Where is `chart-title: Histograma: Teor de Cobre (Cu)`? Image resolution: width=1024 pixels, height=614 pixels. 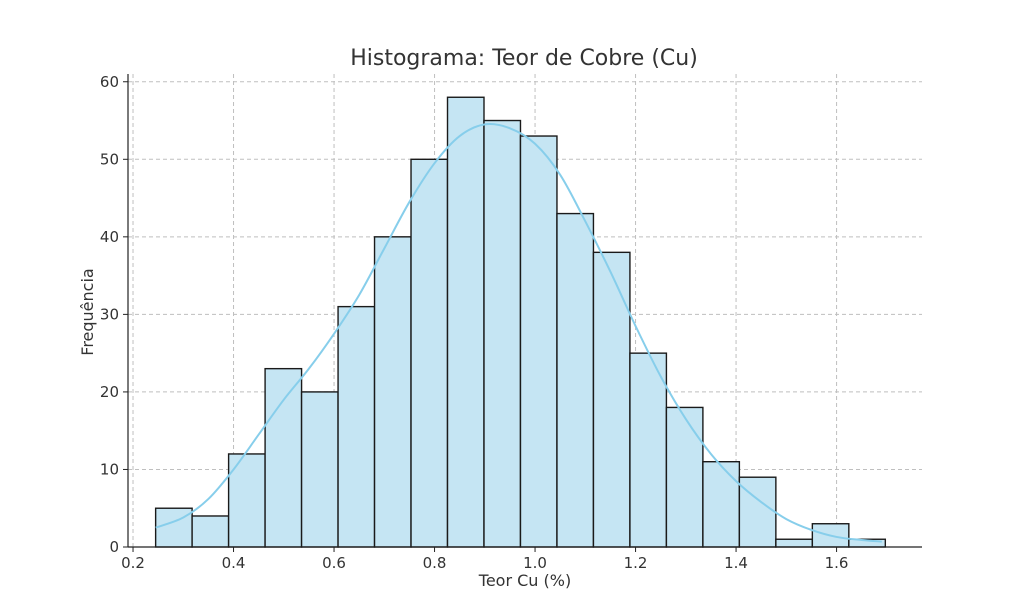
chart-title: Histograma: Teor de Cobre (Cu) is located at coordinates (524, 58).